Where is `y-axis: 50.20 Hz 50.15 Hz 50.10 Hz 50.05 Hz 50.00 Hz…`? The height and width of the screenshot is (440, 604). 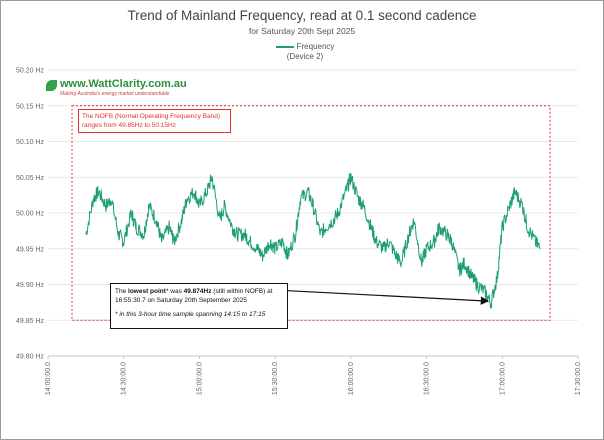
y-axis: 50.20 Hz 50.15 Hz 50.10 Hz 50.05 Hz 50.00 Hz… is located at coordinates (30, 214).